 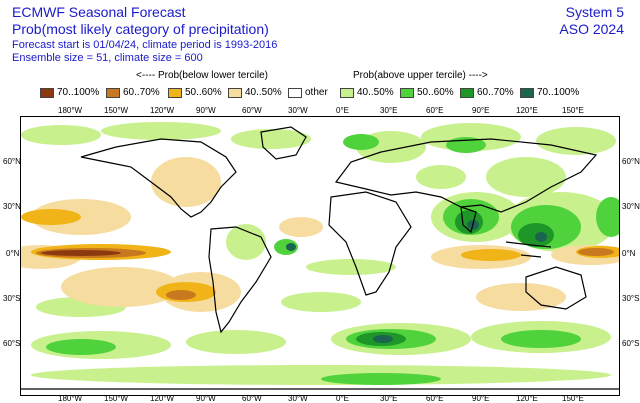 I want to click on below-tercile-caption: <---- Prob(below lower tercile), so click(x=202, y=75).